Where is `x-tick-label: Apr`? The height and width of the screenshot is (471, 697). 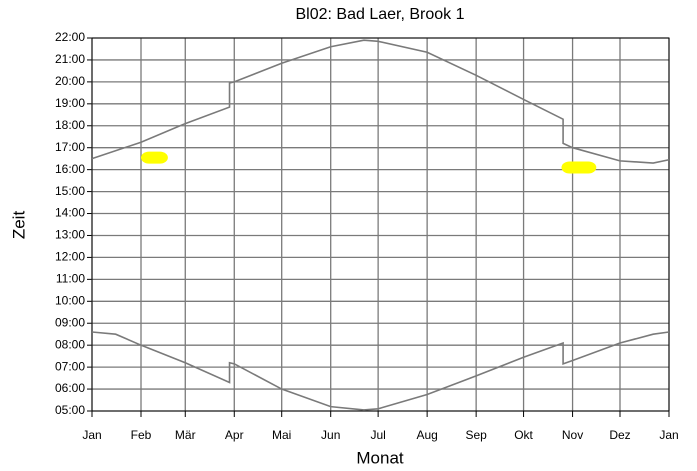
x-tick-label: Apr is located at coordinates (234, 435).